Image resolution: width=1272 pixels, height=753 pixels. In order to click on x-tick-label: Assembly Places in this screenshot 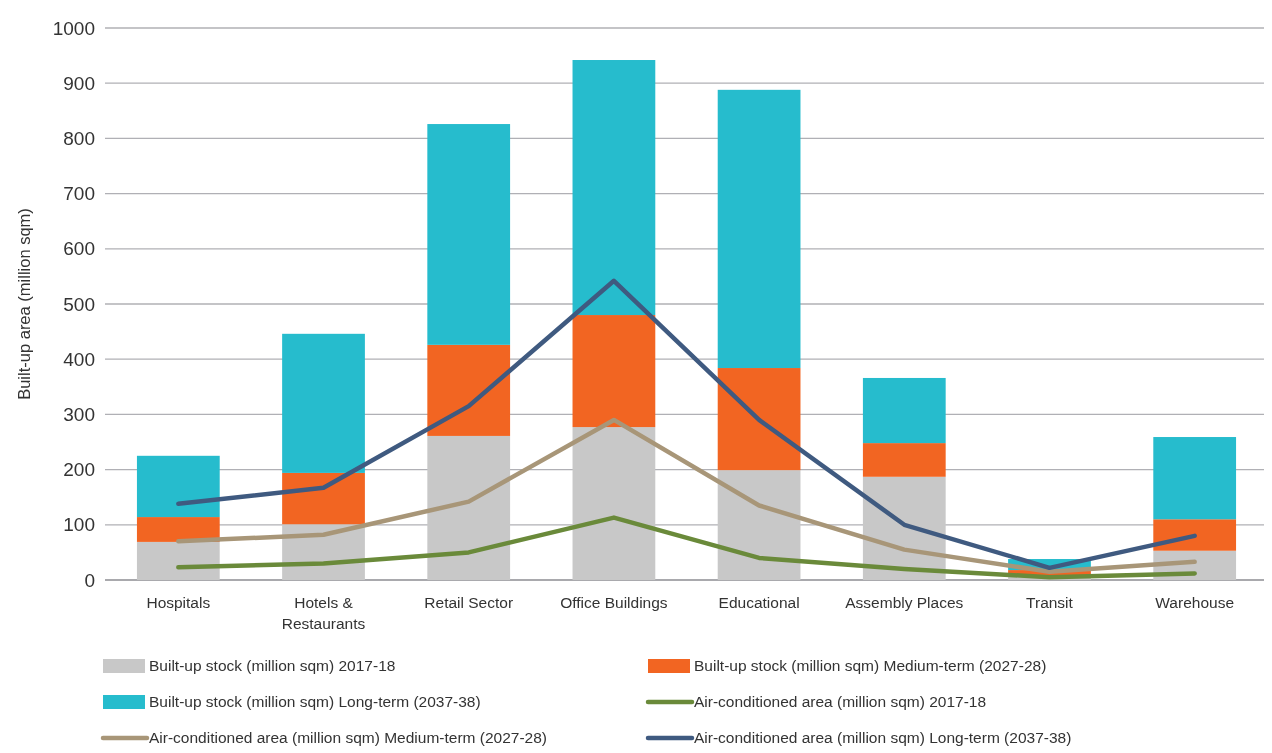, I will do `click(904, 602)`.